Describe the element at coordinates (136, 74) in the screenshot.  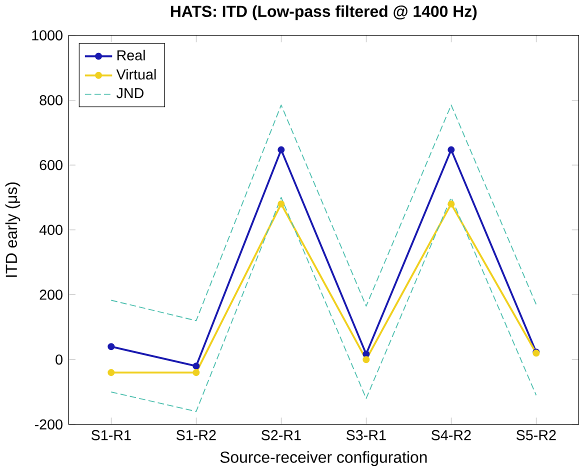
I see `legend-label: Virtual` at that location.